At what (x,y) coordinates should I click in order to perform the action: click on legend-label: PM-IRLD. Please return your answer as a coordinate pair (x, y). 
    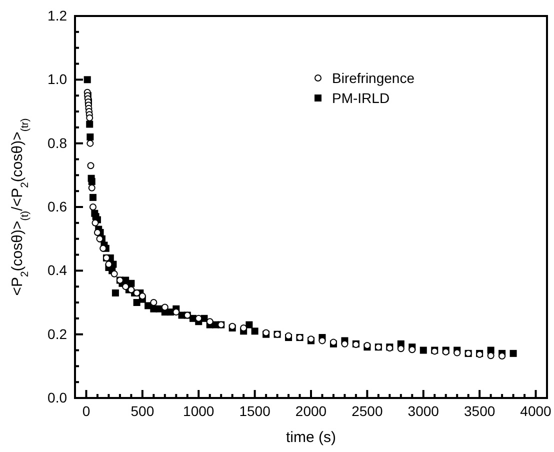
    Looking at the image, I should click on (361, 98).